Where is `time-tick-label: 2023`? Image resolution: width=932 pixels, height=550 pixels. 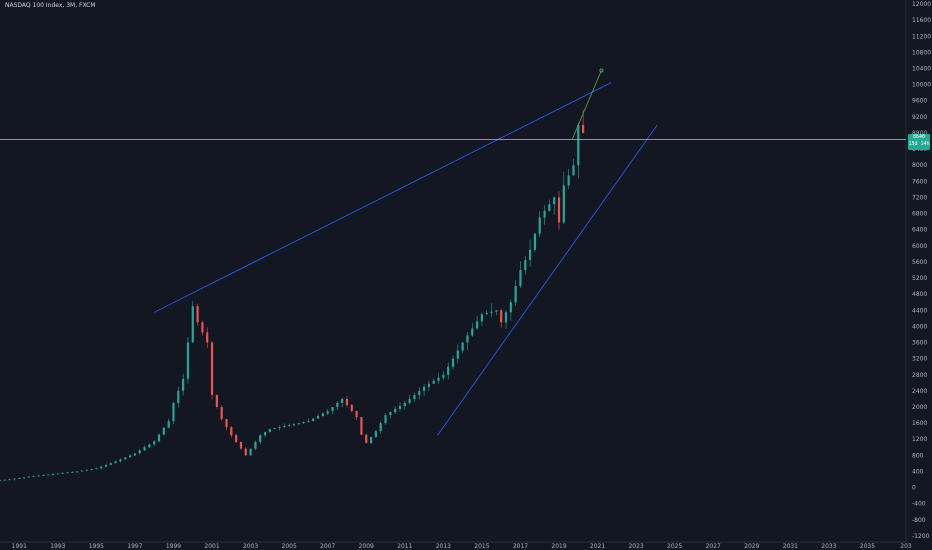 time-tick-label: 2023 is located at coordinates (635, 546).